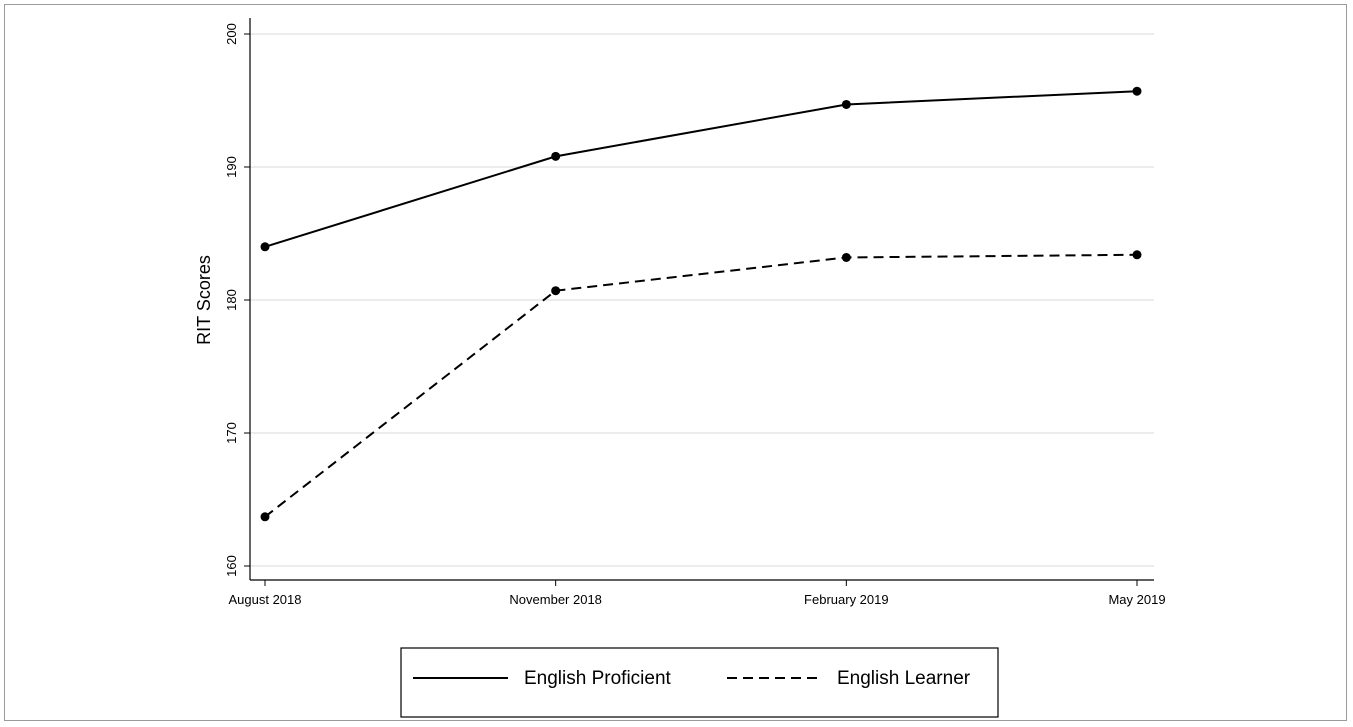  What do you see at coordinates (555, 599) in the screenshot?
I see `x-tick-label: November 2018` at bounding box center [555, 599].